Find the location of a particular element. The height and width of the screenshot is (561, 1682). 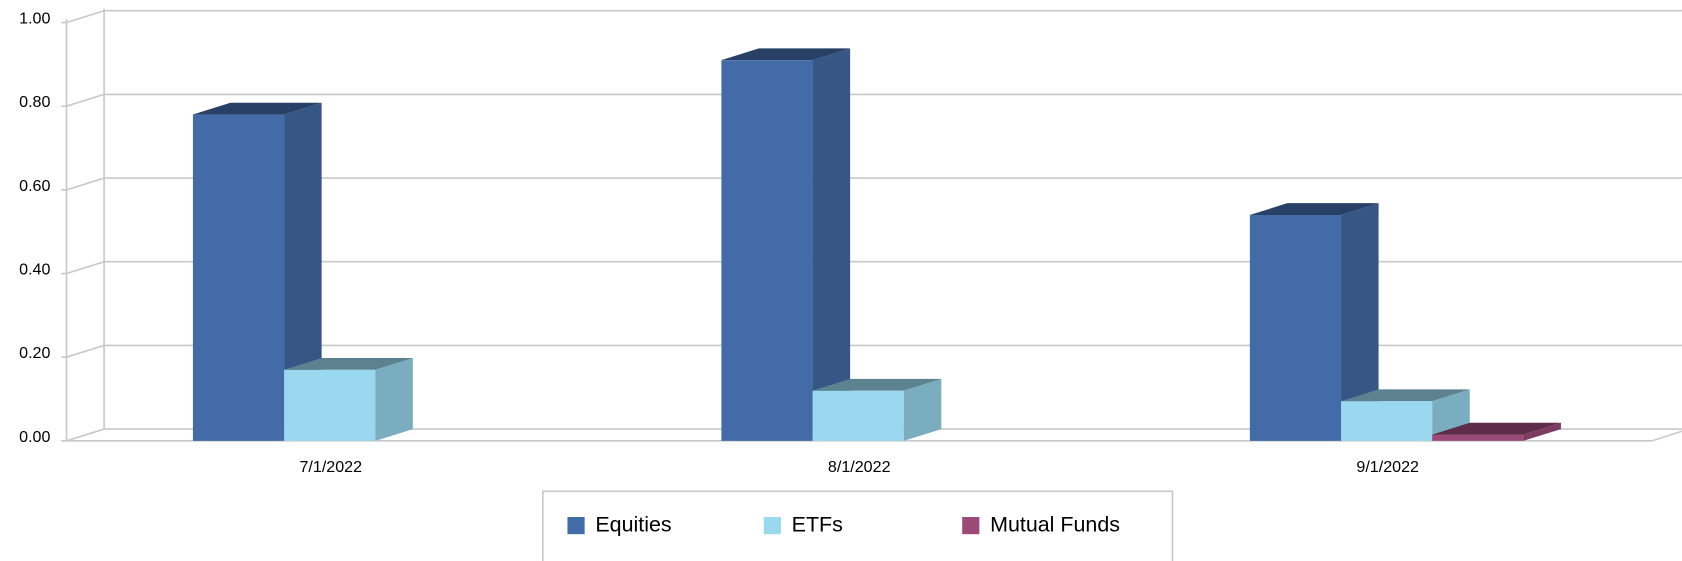

floor-side is located at coordinates (1666, 436).